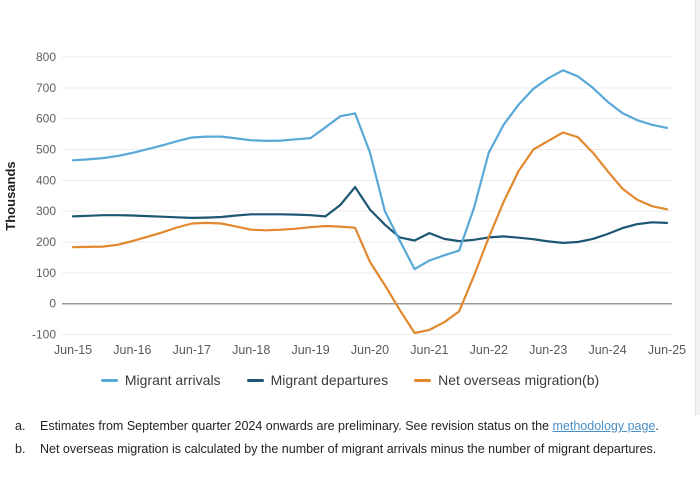 This screenshot has height=486, width=700. Describe the element at coordinates (489, 350) in the screenshot. I see `x-tick-label: Jun-22` at that location.